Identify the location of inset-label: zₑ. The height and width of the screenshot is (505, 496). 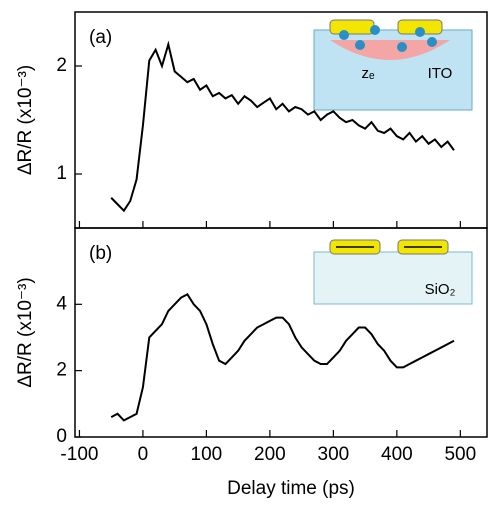
(368, 73).